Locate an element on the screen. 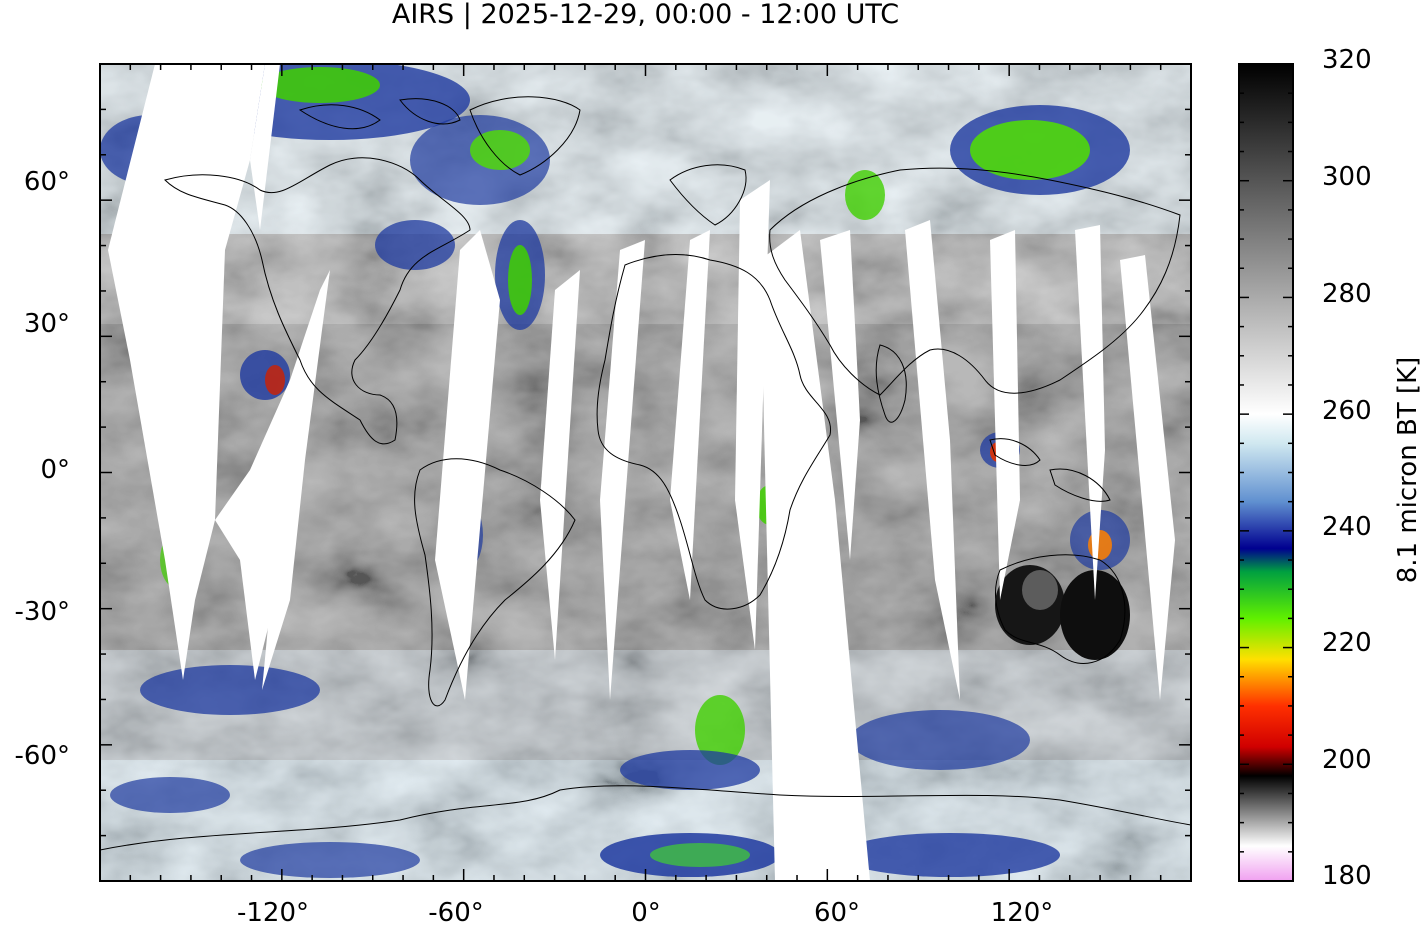  colorbar-tick-220: 220 is located at coordinates (1347, 643).